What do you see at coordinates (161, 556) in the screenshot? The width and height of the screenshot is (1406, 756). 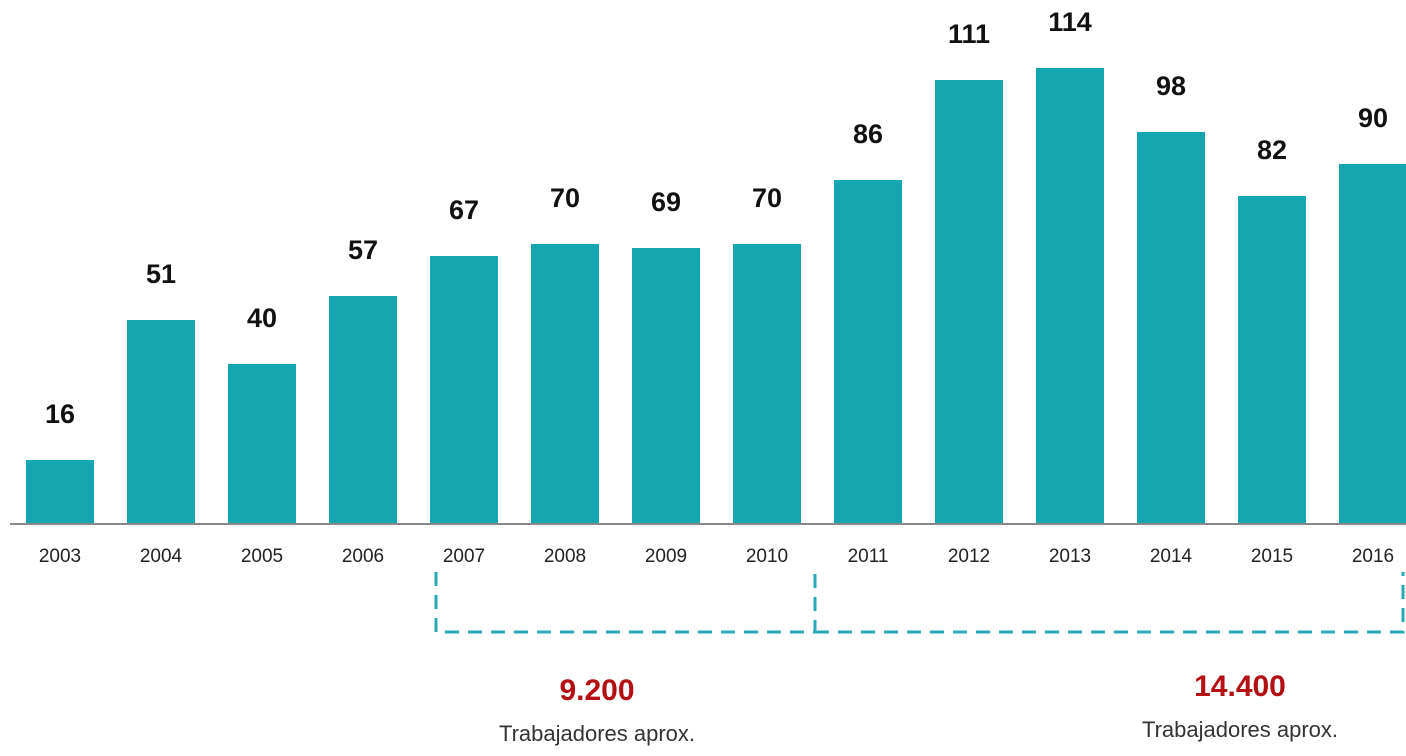 I see `x-tick-label: 2004` at bounding box center [161, 556].